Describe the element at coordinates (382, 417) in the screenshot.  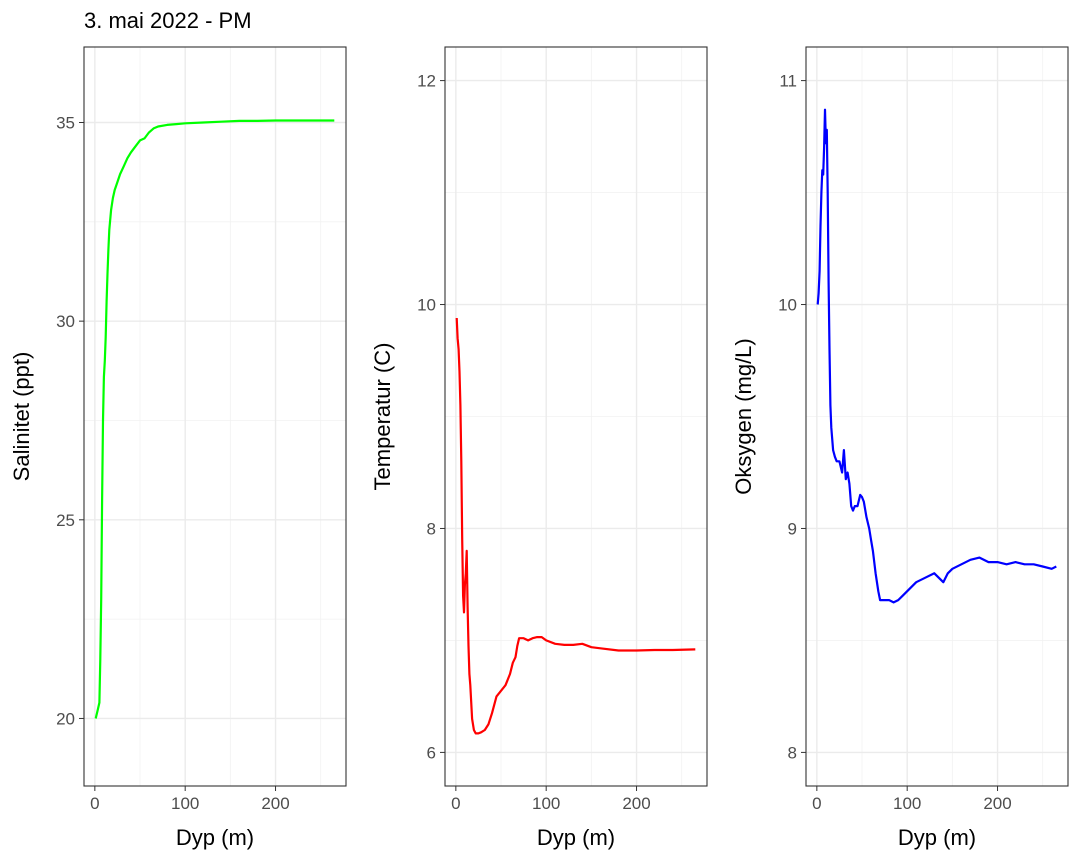
I see `panel-2-y-axis-label: Temperatur (C)` at that location.